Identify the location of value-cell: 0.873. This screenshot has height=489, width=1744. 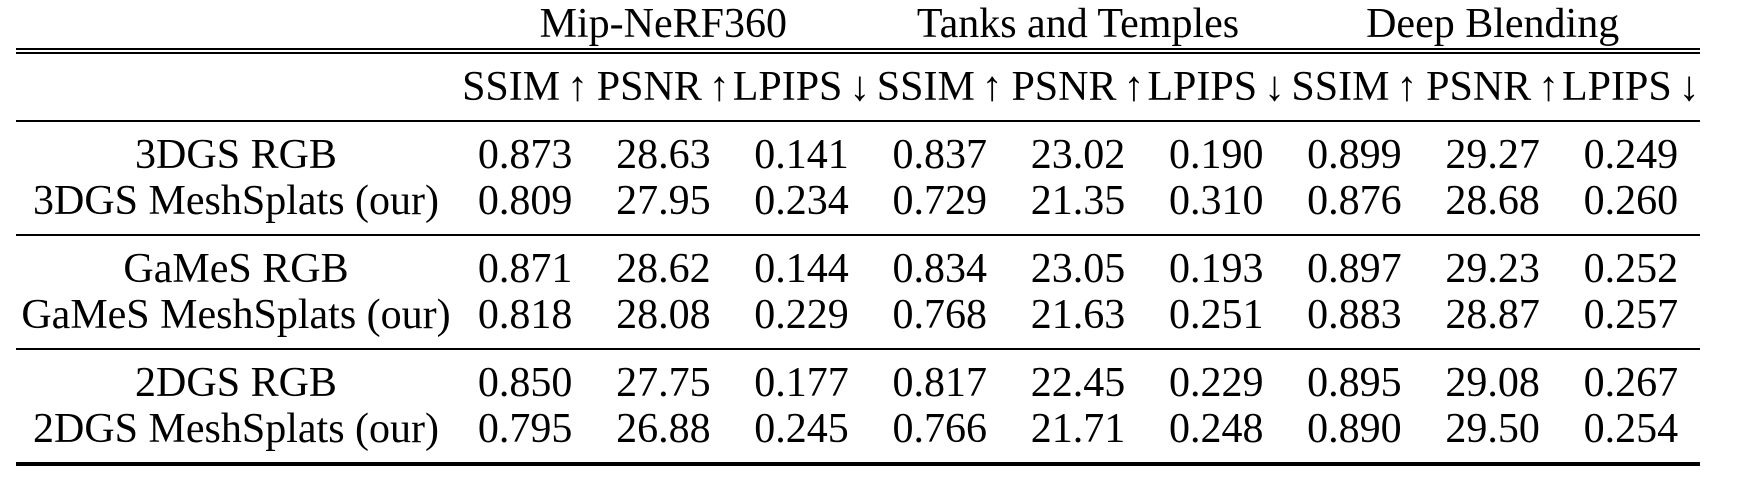
(525, 155).